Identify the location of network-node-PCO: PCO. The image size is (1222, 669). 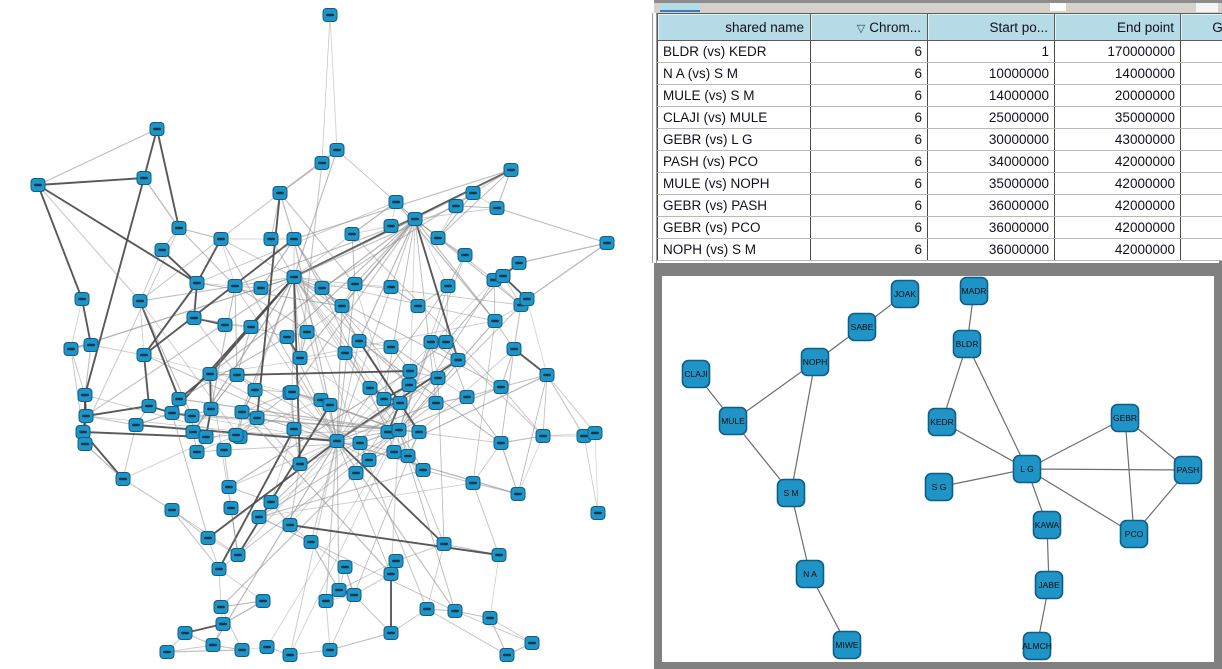
(1134, 534).